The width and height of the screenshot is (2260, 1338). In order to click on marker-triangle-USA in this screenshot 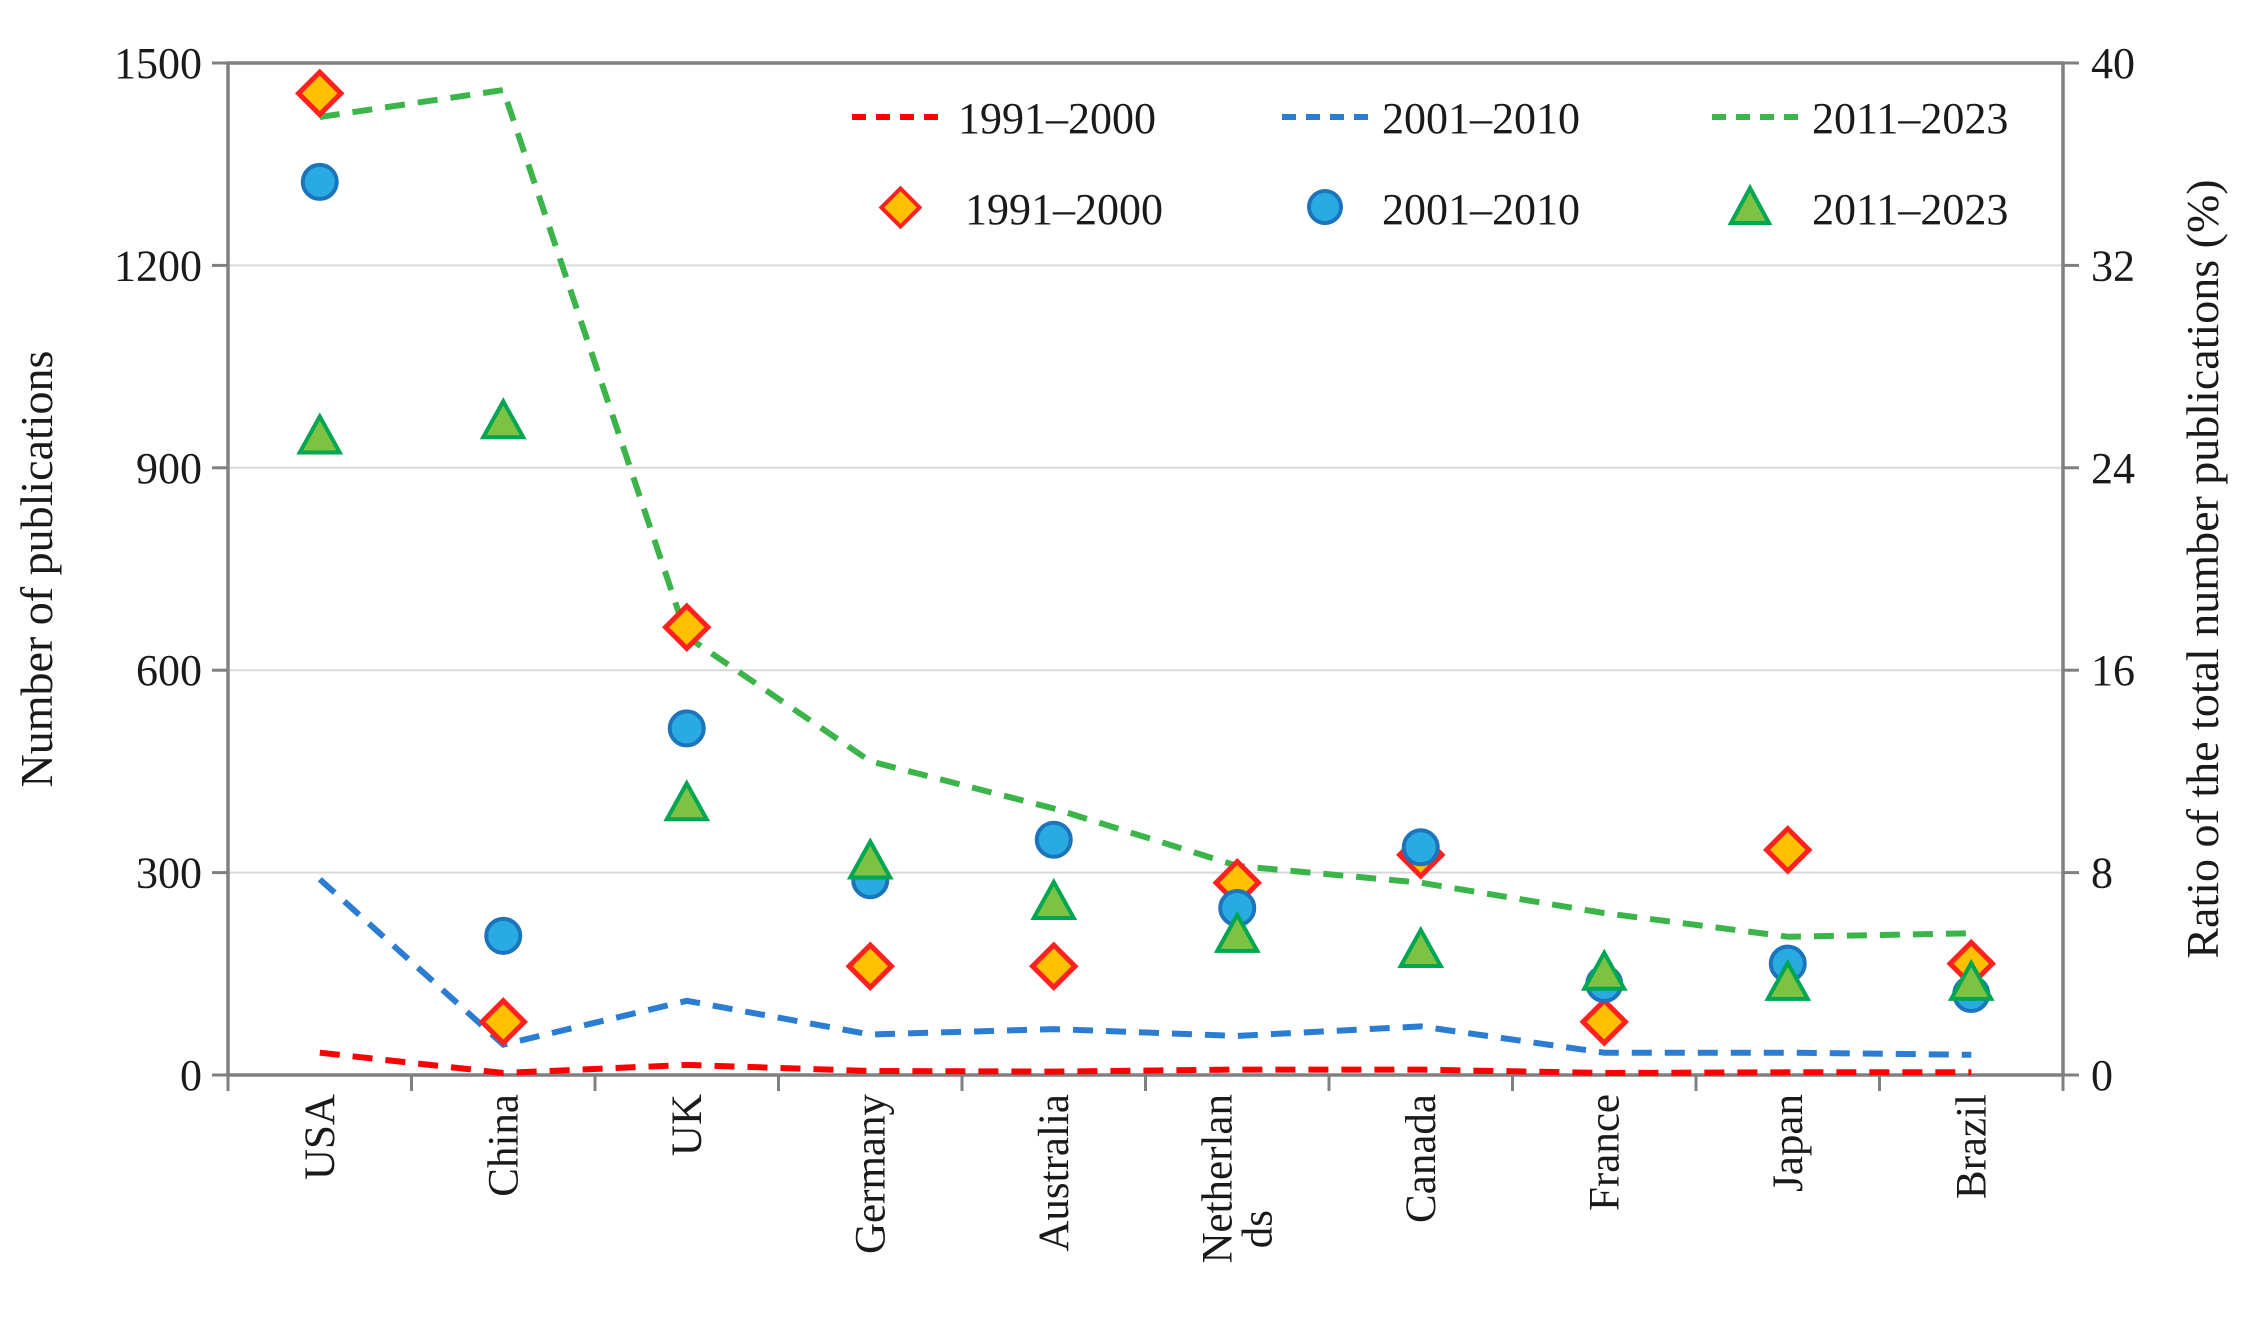, I will do `click(320, 433)`.